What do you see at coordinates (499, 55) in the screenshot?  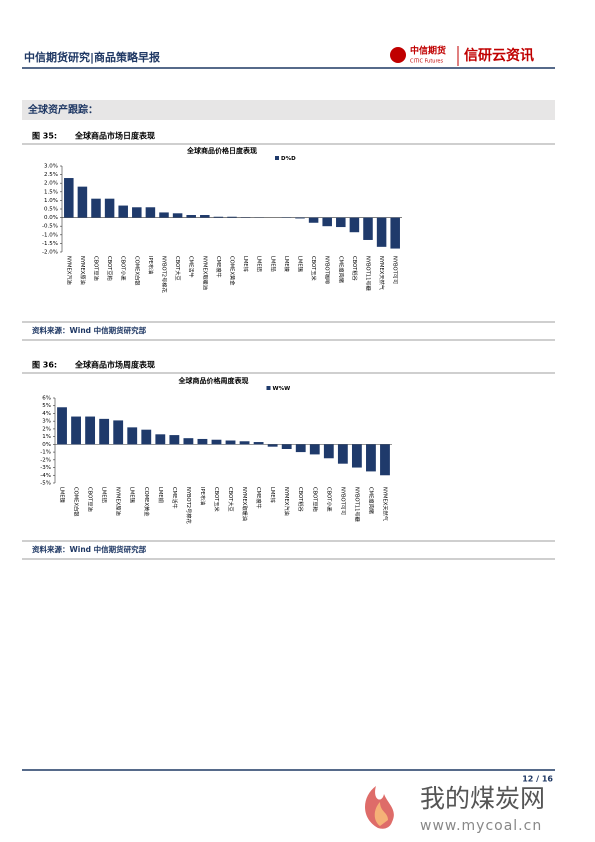 I see `brand: 信研云资讯` at bounding box center [499, 55].